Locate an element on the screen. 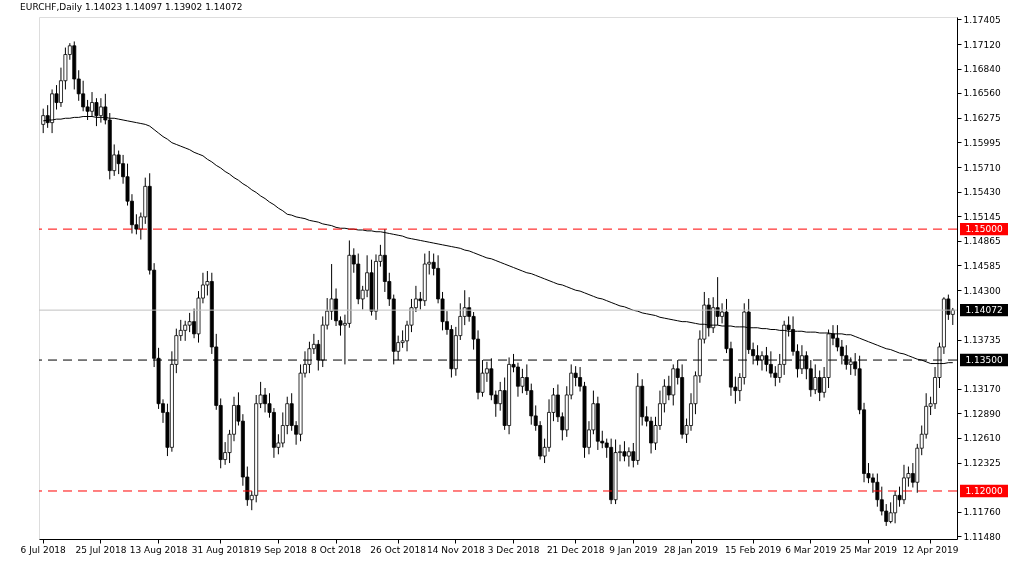  y-tick-label: 1.15995 is located at coordinates (982, 142).